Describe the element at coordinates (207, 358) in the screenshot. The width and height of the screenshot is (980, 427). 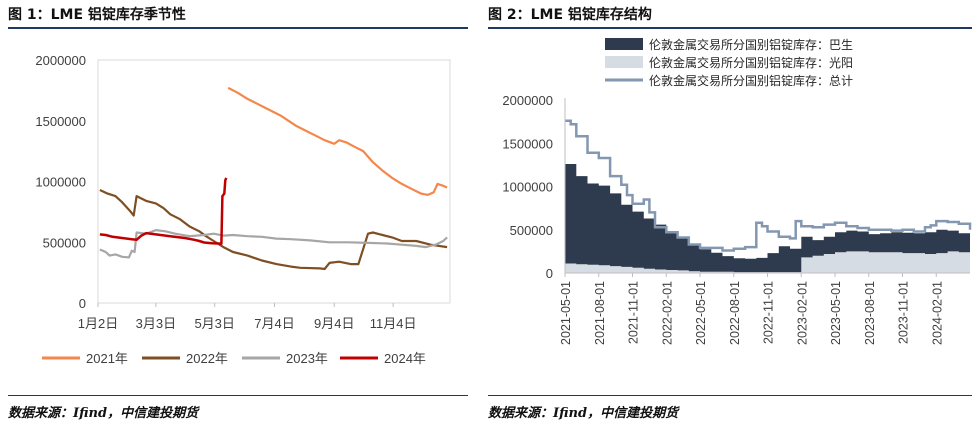
I see `chart-1-legend-label: 2022年` at that location.